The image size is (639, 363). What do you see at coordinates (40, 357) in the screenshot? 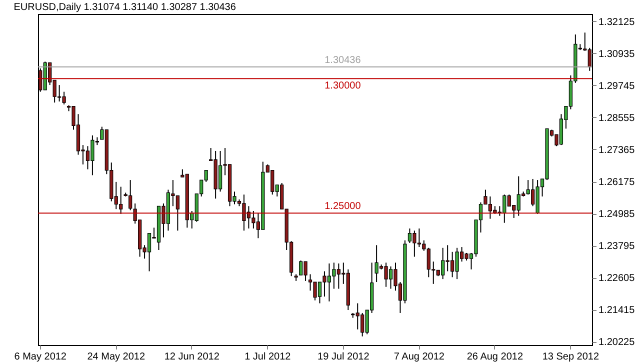
I see `x-tick-label: 6 May 2012` at bounding box center [40, 357].